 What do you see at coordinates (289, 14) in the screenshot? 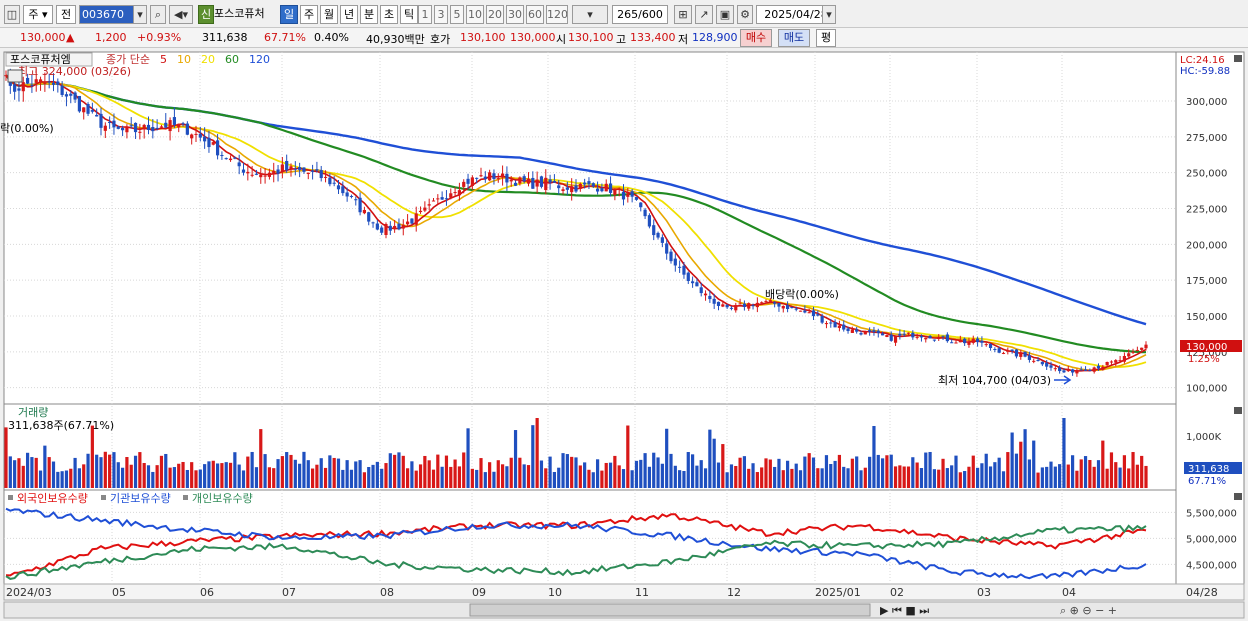
I see `period-tab-0: 일` at bounding box center [289, 14].